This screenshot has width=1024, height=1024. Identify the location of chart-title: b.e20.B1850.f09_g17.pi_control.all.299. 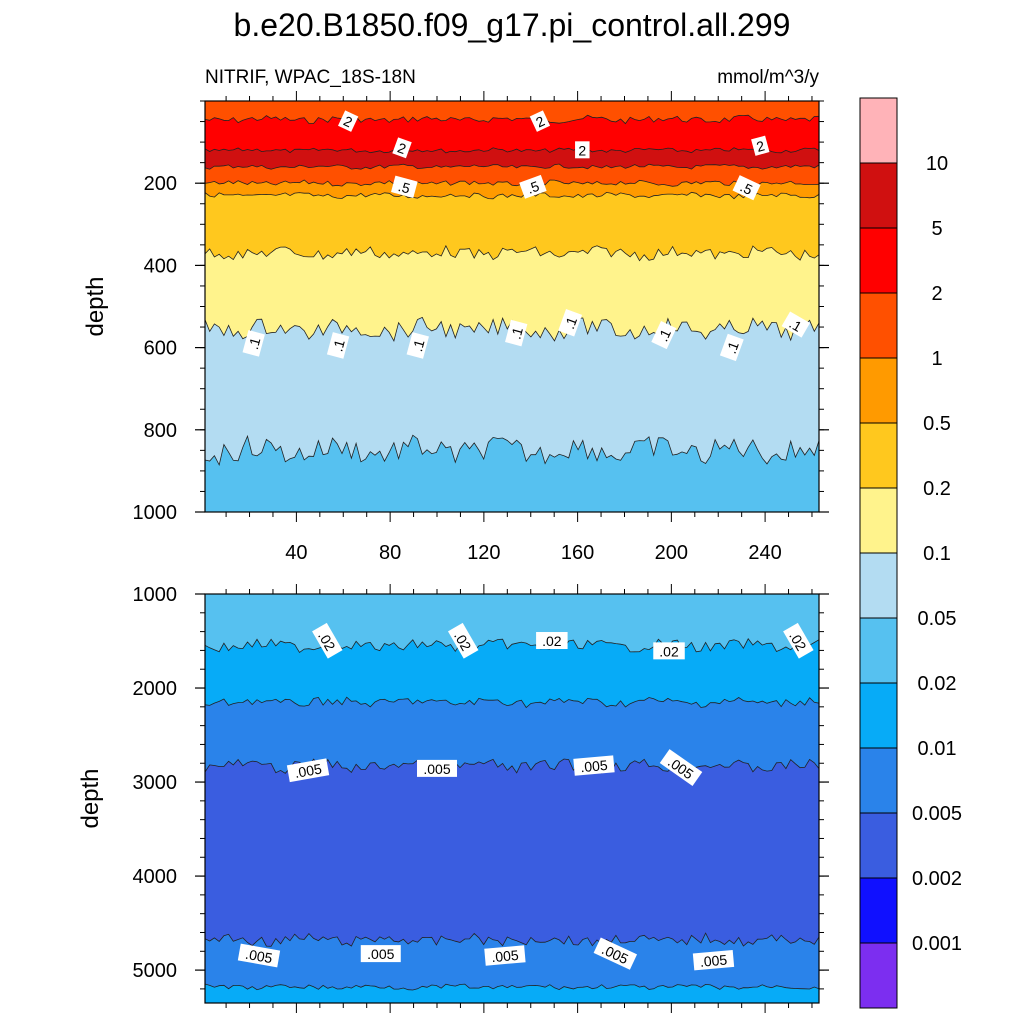
(512, 25).